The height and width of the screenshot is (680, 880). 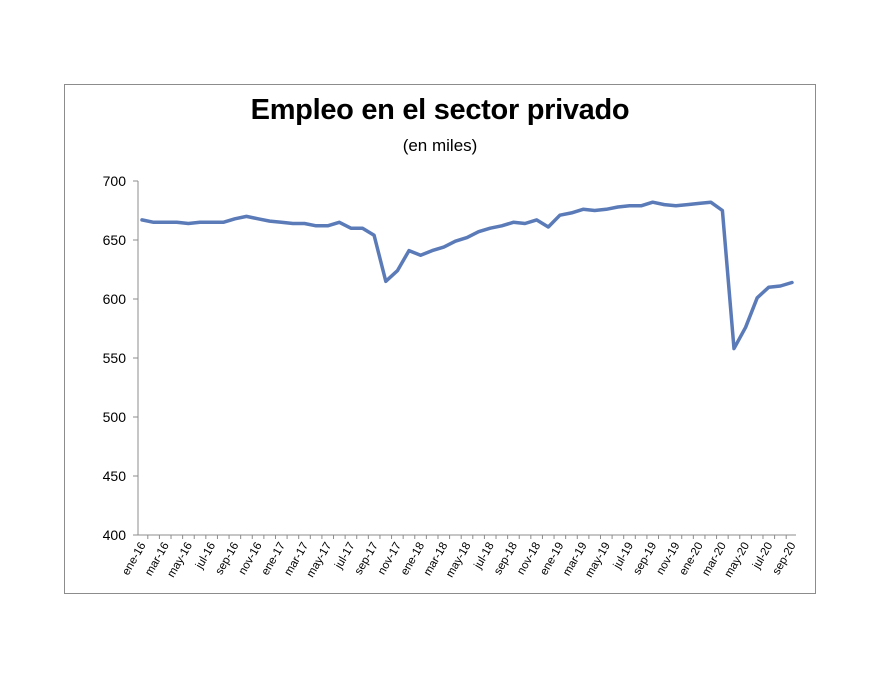 What do you see at coordinates (115, 299) in the screenshot?
I see `y-tick-label: 600` at bounding box center [115, 299].